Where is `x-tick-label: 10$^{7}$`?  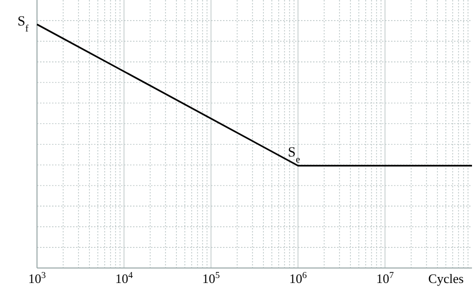
x-tick-label: 10$^{7}$ is located at coordinates (385, 278).